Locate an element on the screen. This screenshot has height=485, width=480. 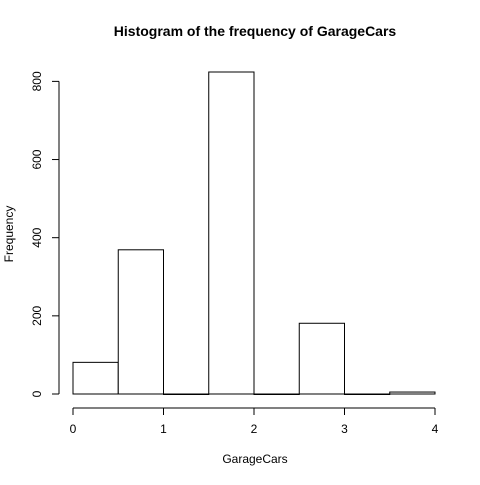
x-tick-label: 0 is located at coordinates (73, 429).